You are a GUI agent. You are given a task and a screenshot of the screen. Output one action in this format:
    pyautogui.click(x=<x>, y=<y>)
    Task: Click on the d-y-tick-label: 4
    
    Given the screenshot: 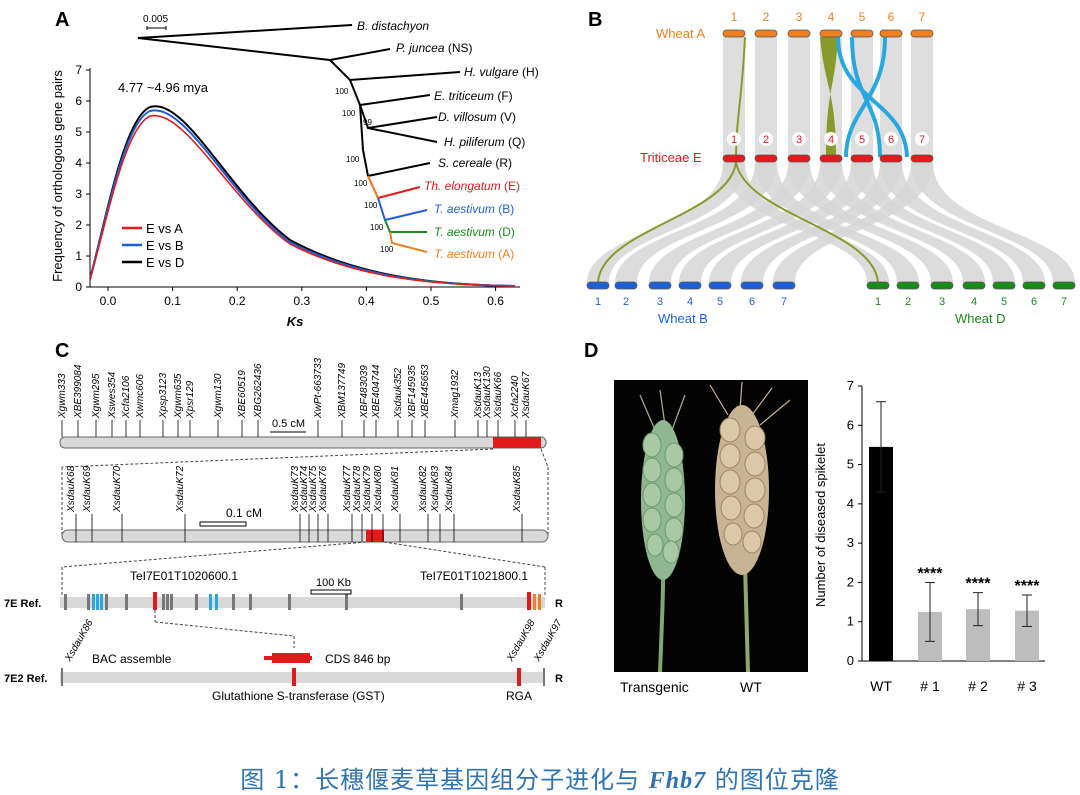 What is the action you would take?
    pyautogui.click(x=850, y=503)
    